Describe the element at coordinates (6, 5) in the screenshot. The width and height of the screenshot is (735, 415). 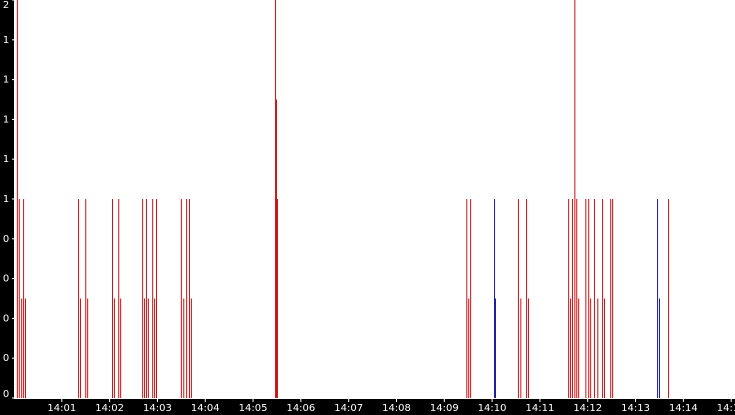
I see `y-tick-label: 2` at that location.